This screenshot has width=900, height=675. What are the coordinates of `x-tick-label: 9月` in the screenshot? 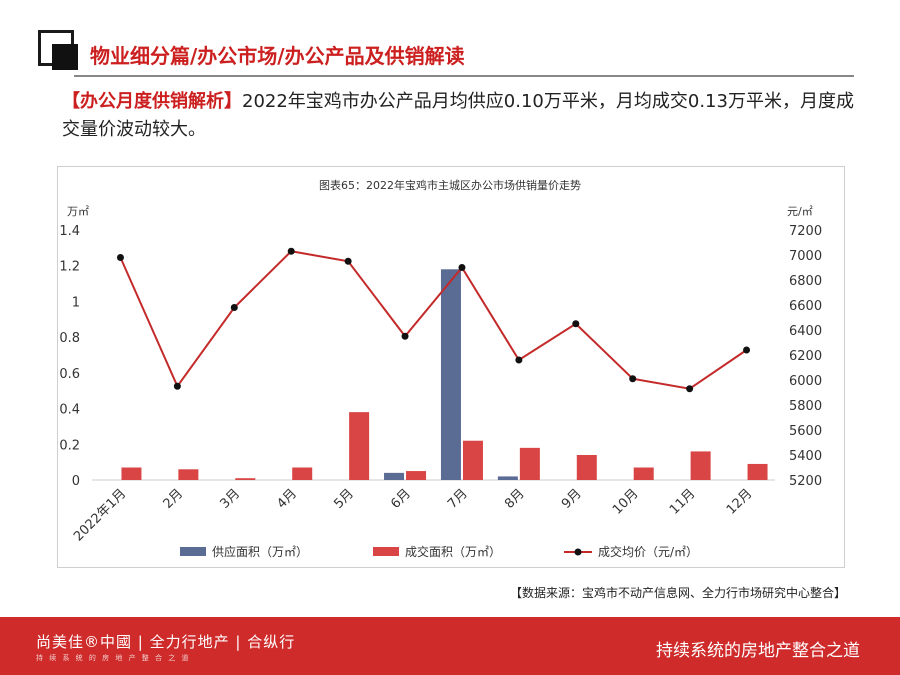 It's located at (572, 499).